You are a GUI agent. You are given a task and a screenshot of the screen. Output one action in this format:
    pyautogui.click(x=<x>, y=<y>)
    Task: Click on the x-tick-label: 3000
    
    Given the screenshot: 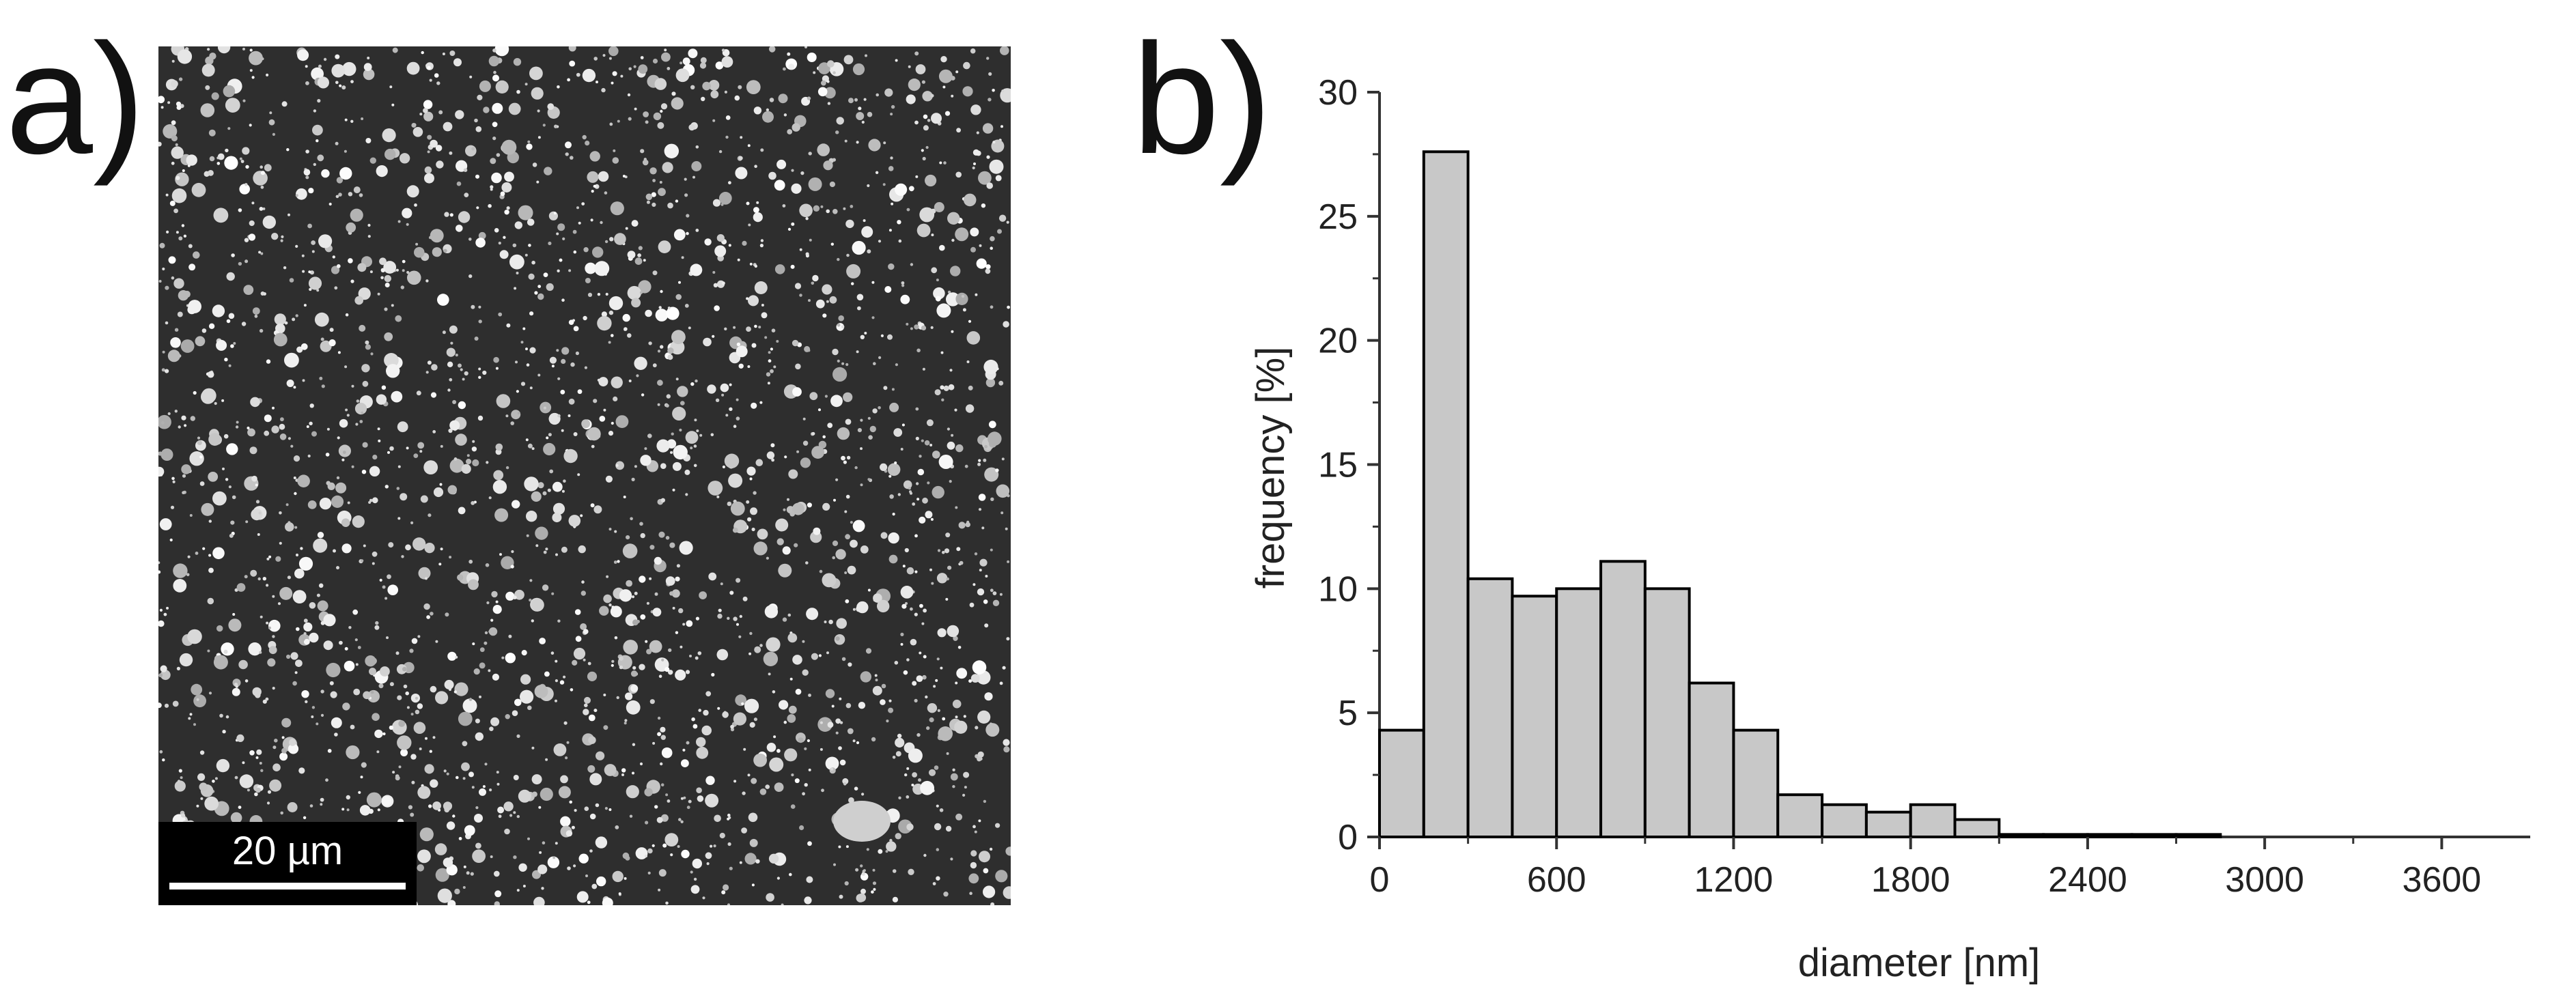 What is the action you would take?
    pyautogui.click(x=2264, y=880)
    